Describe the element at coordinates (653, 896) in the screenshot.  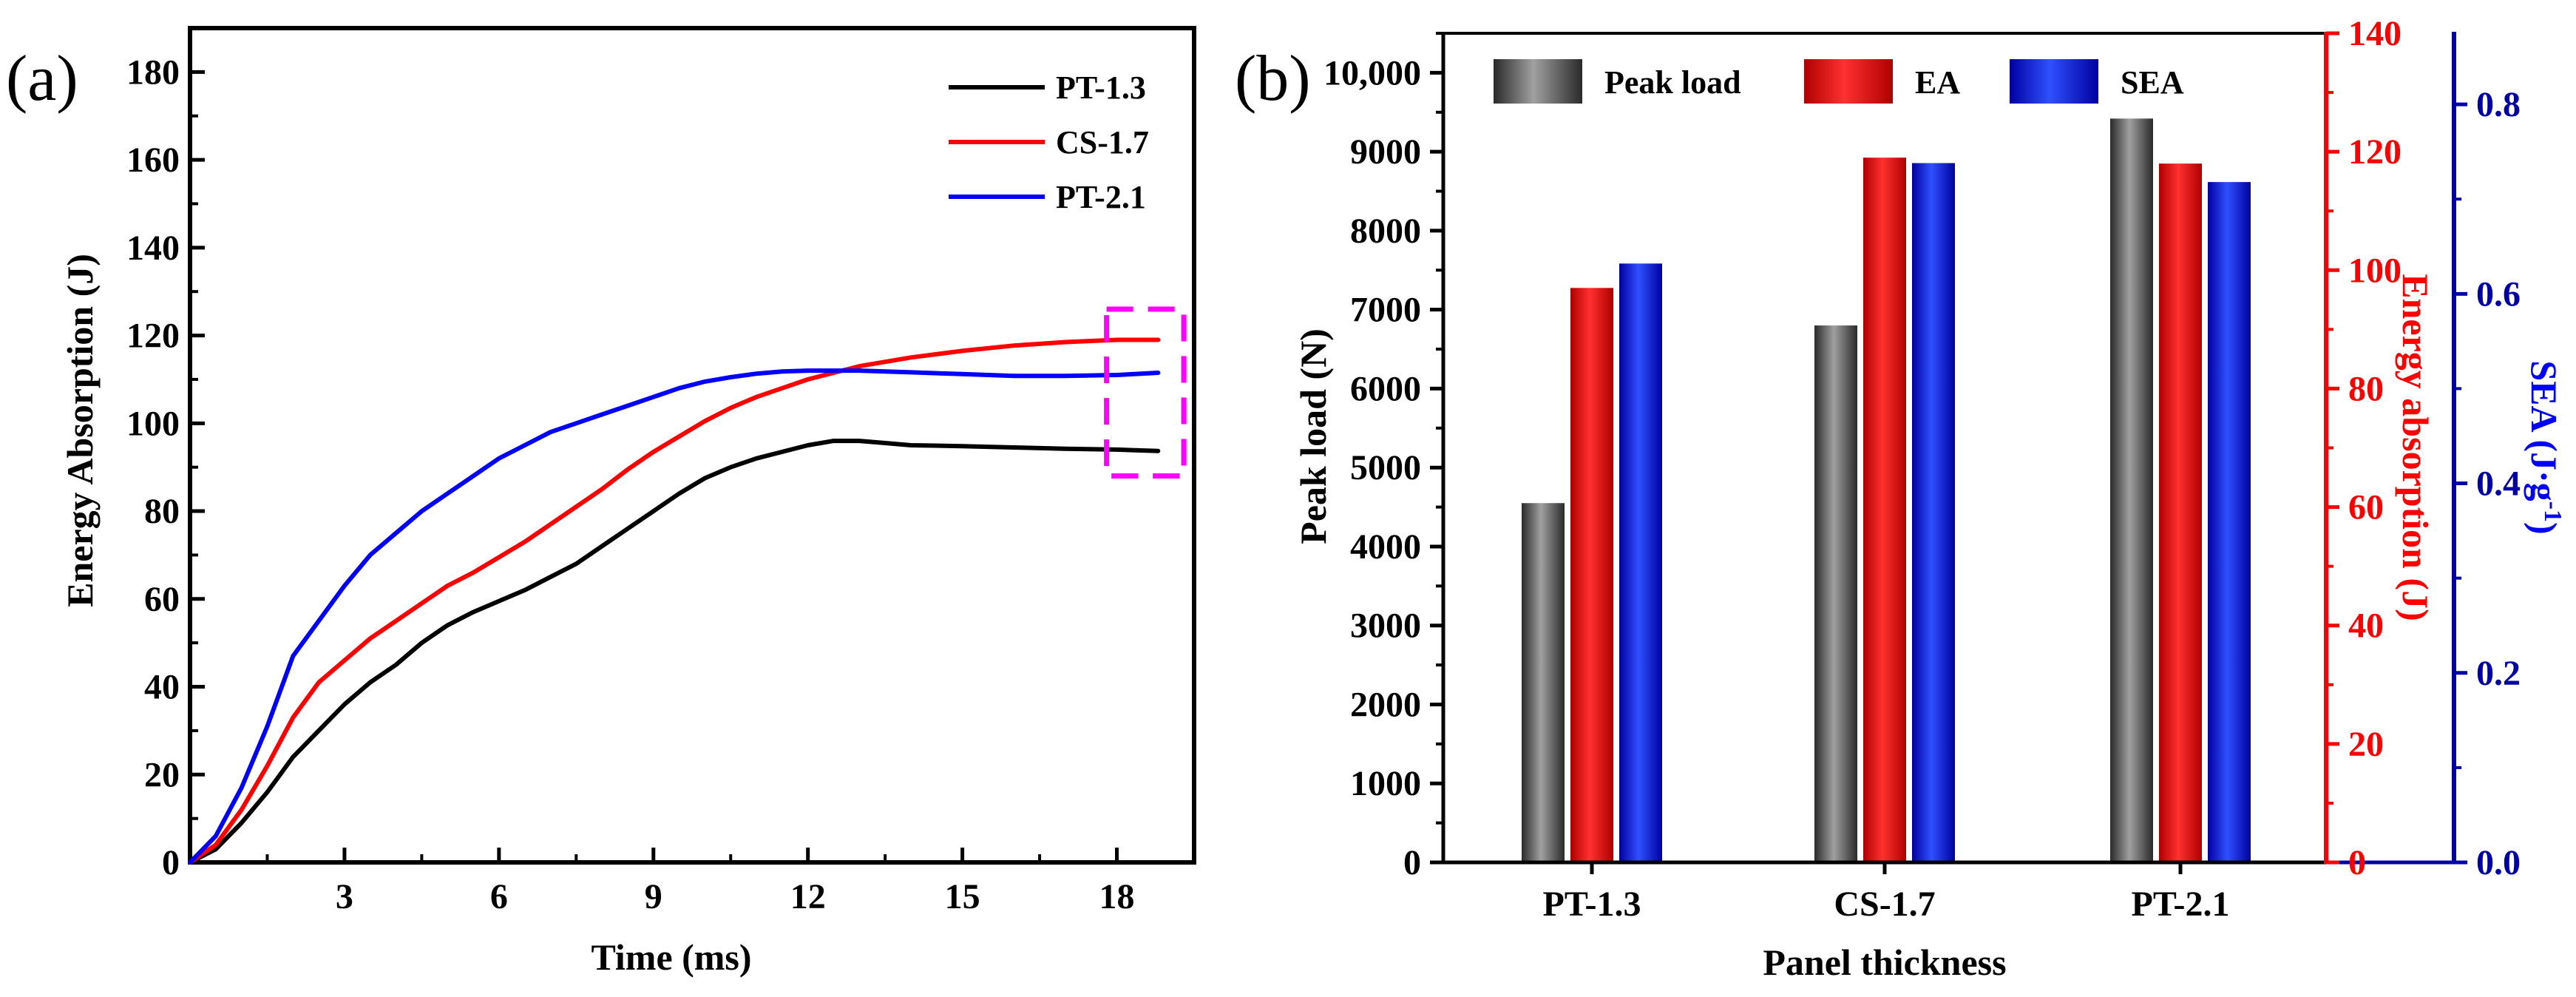
I see `x-tick-label: 9` at that location.